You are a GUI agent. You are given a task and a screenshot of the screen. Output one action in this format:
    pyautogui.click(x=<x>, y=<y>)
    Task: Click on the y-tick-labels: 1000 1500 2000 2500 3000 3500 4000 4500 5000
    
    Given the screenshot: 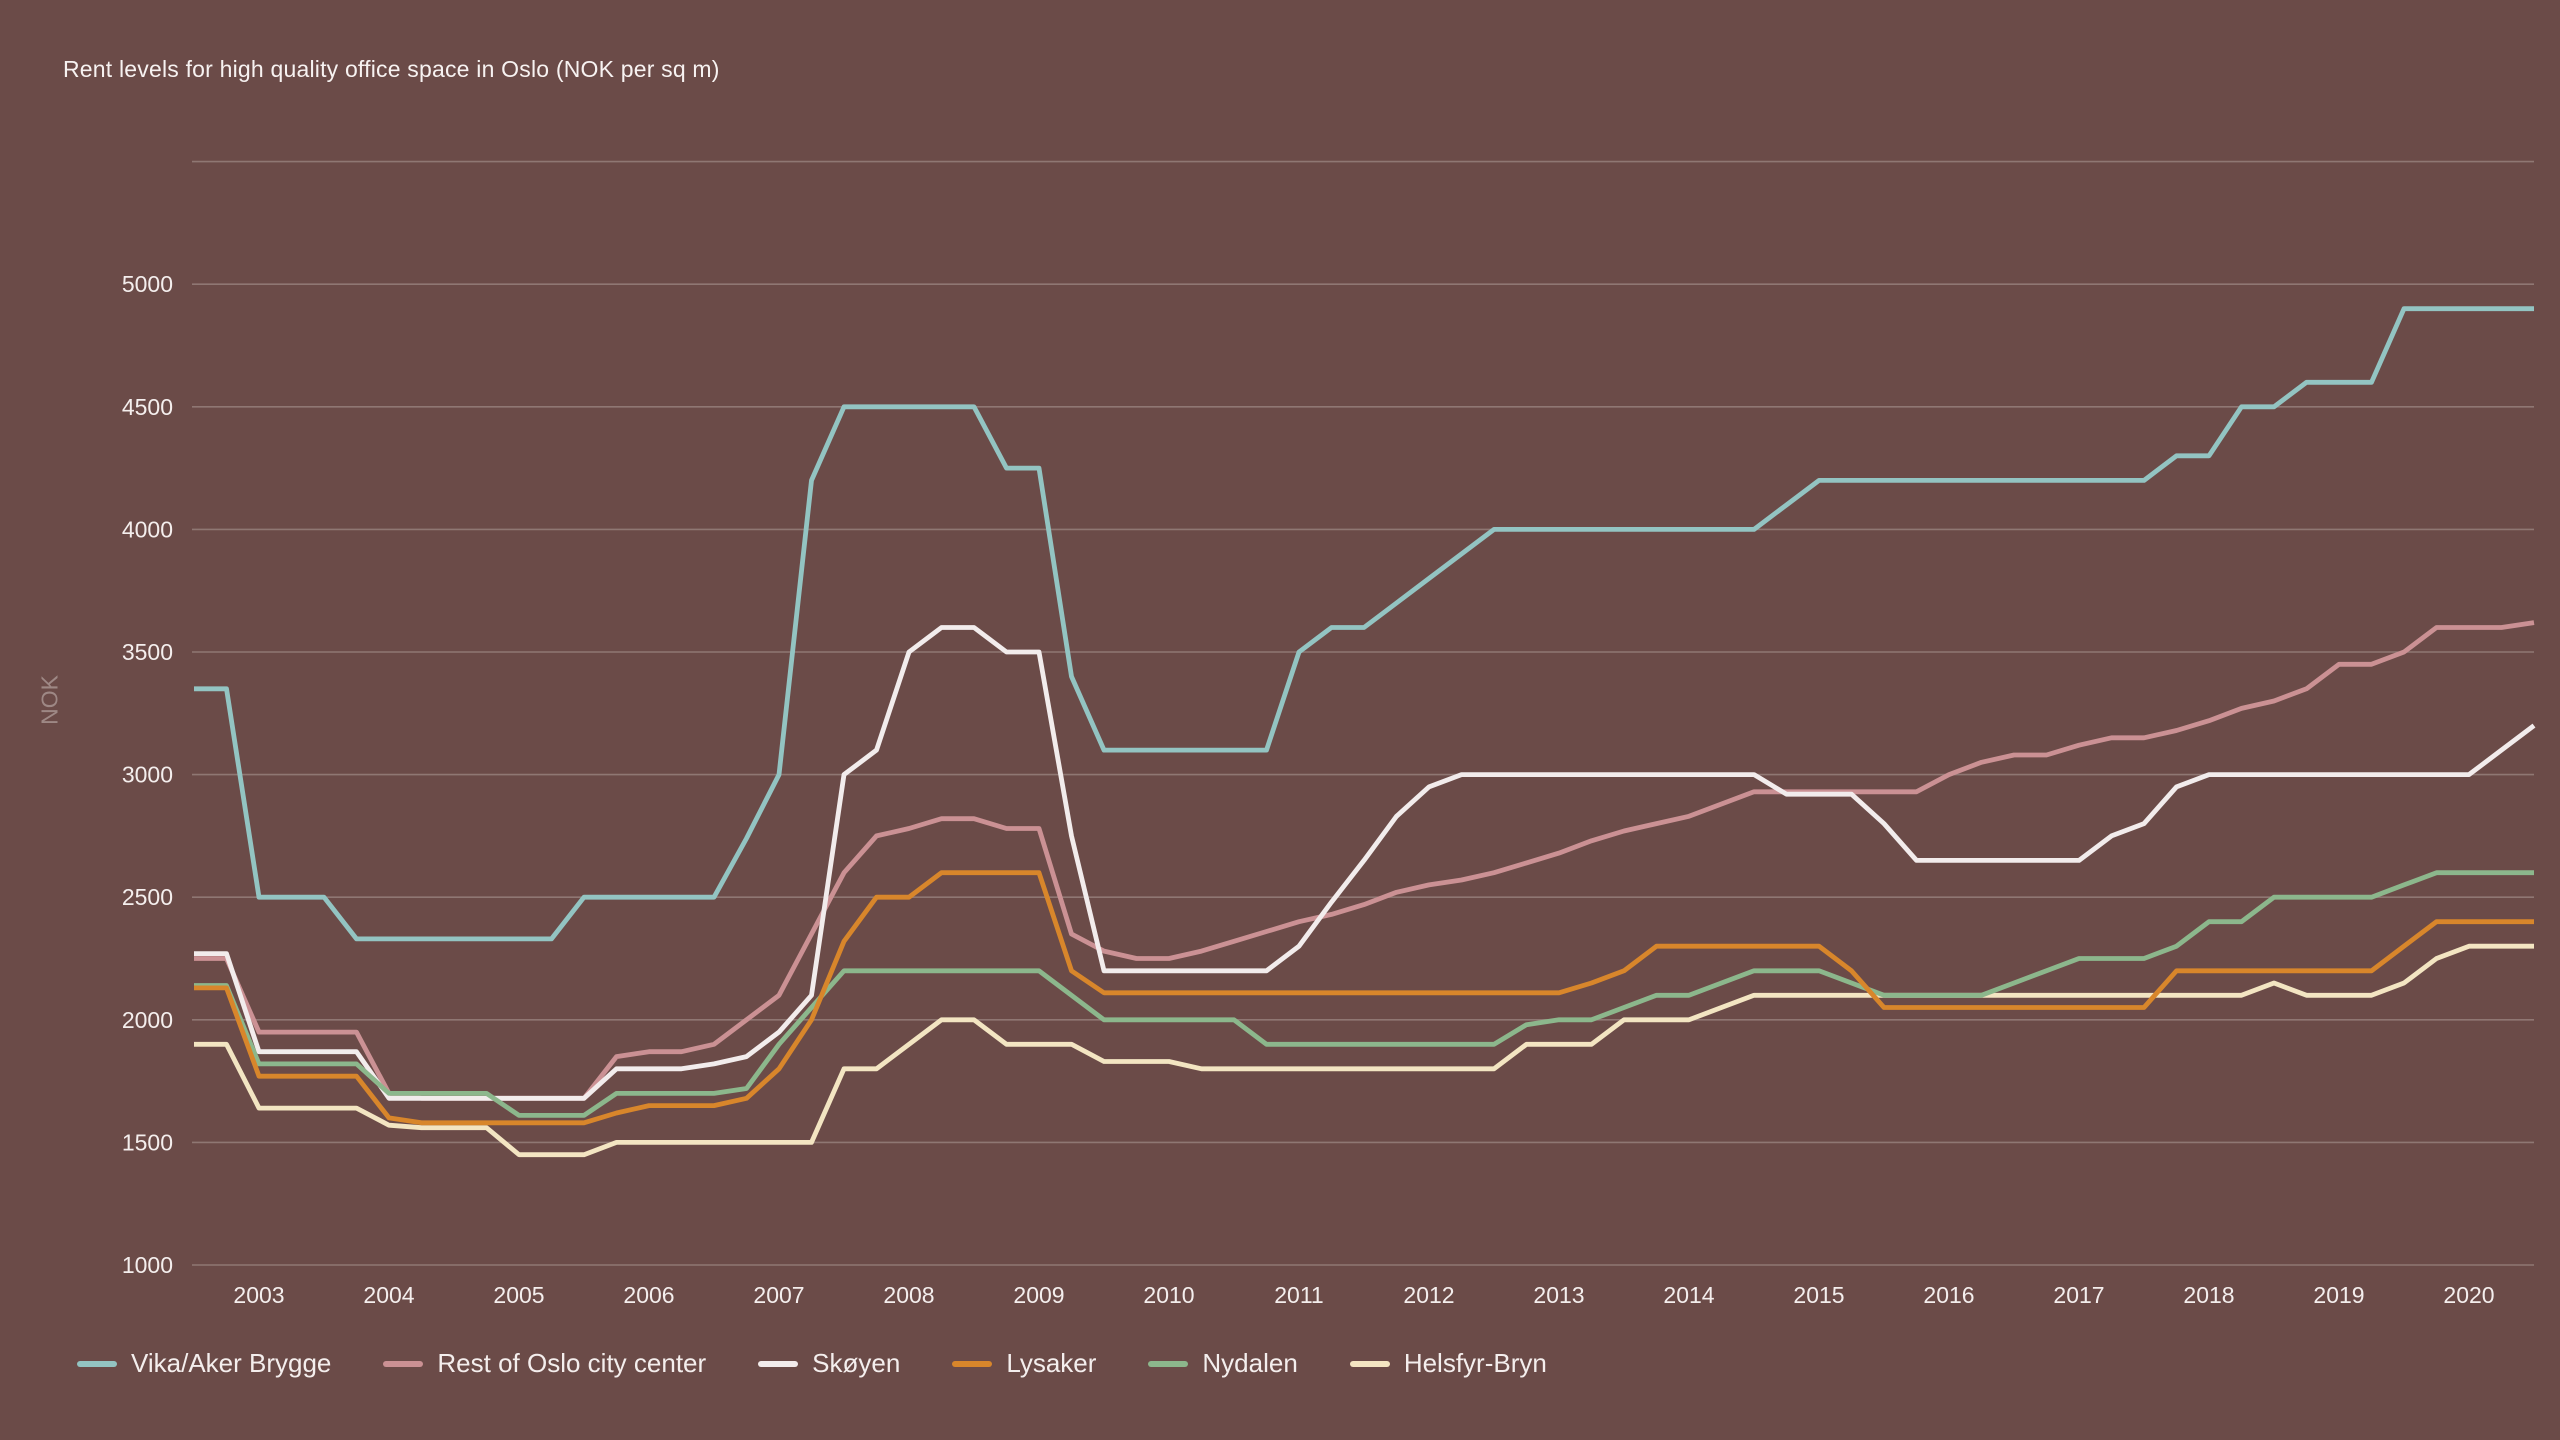 What is the action you would take?
    pyautogui.click(x=147, y=774)
    